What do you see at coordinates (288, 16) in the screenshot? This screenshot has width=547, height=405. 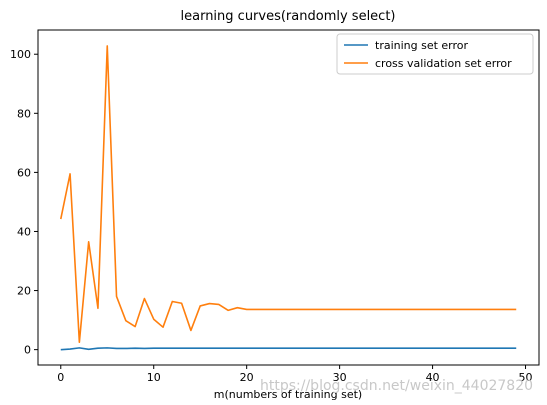 I see `chart-title: learning curves(randomly select)` at bounding box center [288, 16].